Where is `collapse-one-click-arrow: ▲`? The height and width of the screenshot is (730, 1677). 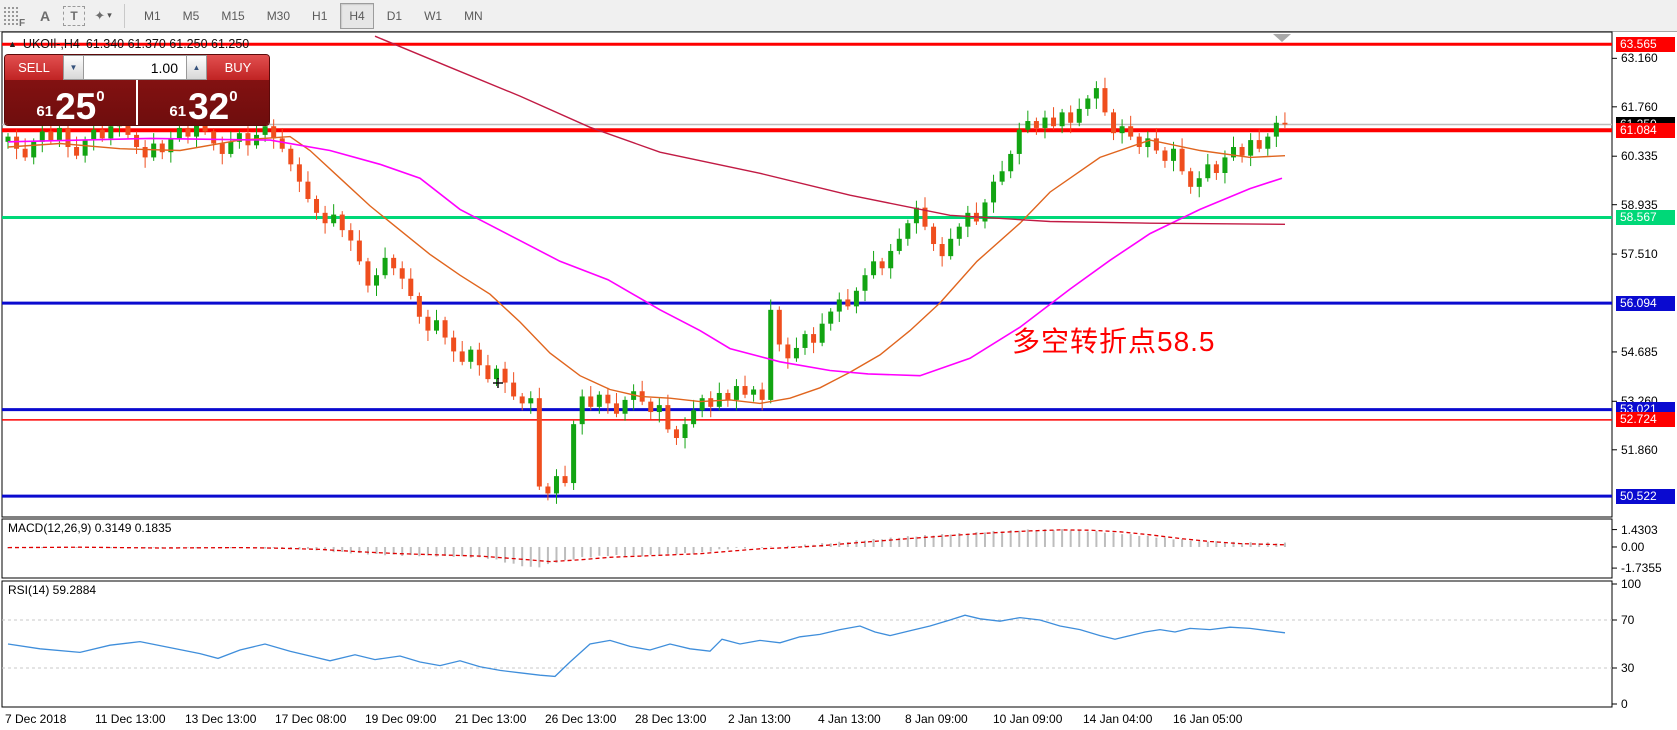
collapse-one-click-arrow: ▲ is located at coordinates (12, 44).